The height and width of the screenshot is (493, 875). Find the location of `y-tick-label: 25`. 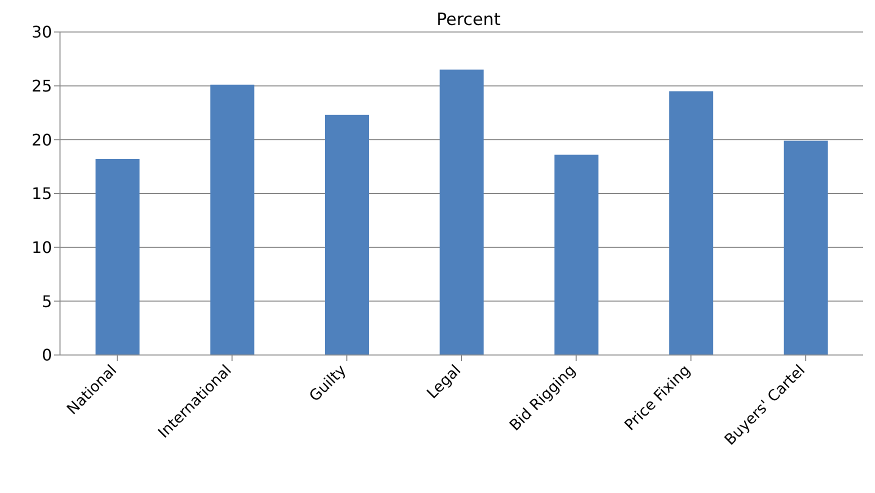

y-tick-label: 25 is located at coordinates (42, 86).